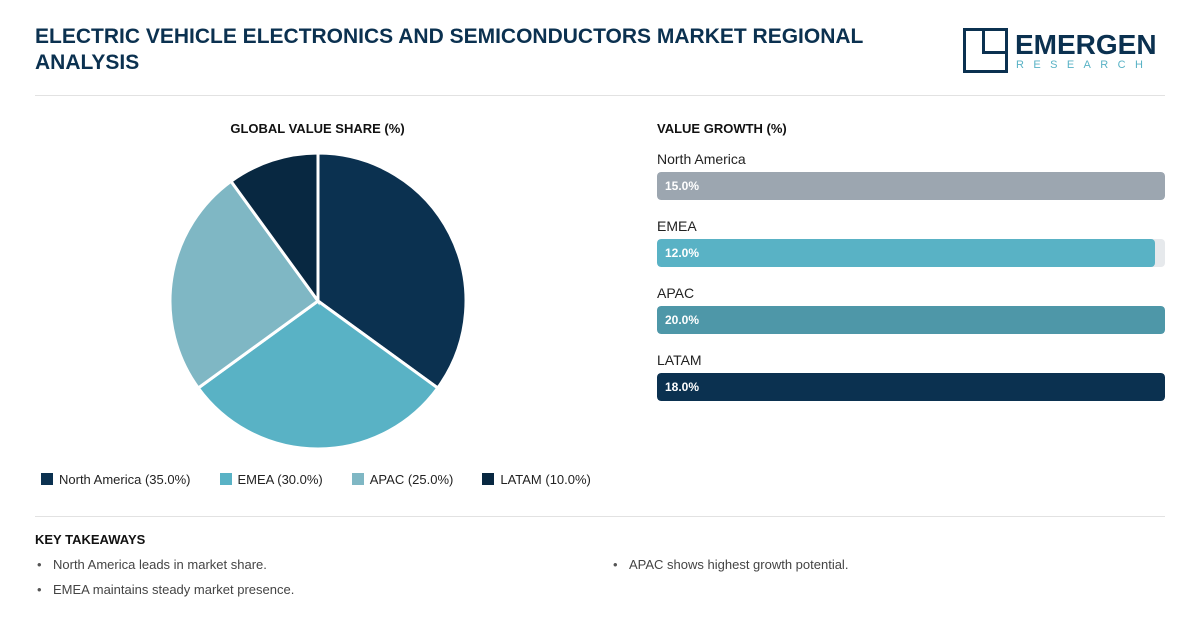 Image resolution: width=1200 pixels, height=620 pixels. I want to click on legend-label: North America (35.0%), so click(125, 479).